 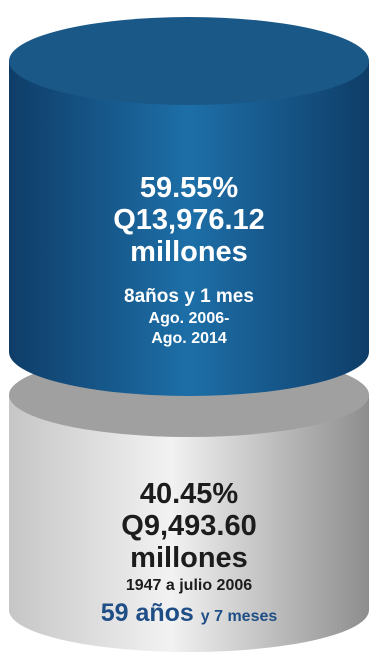 I want to click on bottom-segment-amount: Q9,493.60, so click(x=189, y=526).